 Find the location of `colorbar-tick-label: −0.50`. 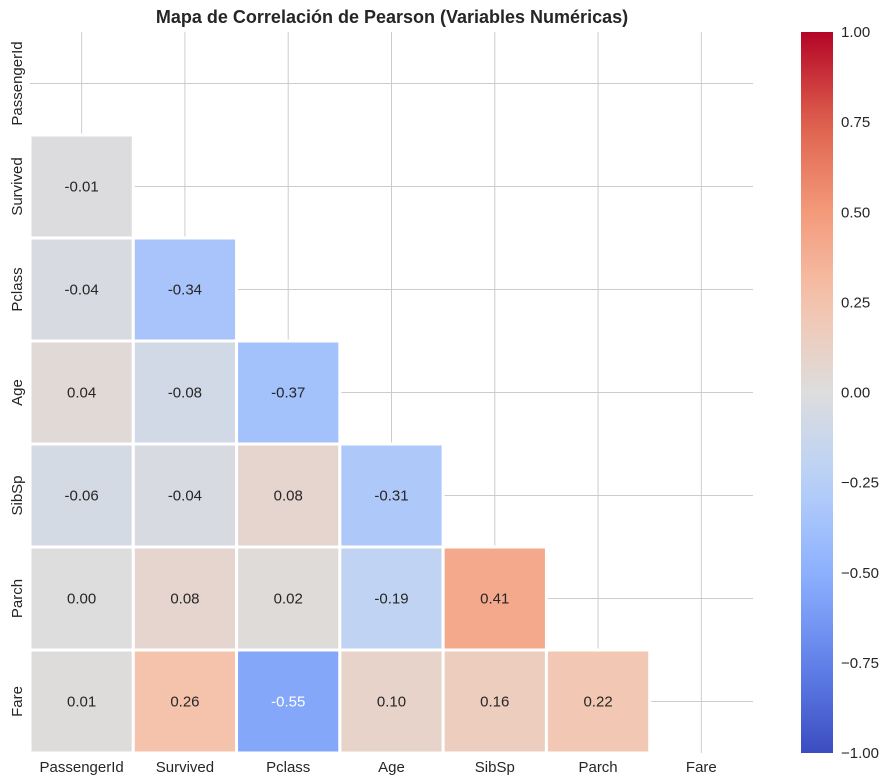

colorbar-tick-label: −0.50 is located at coordinates (860, 573).